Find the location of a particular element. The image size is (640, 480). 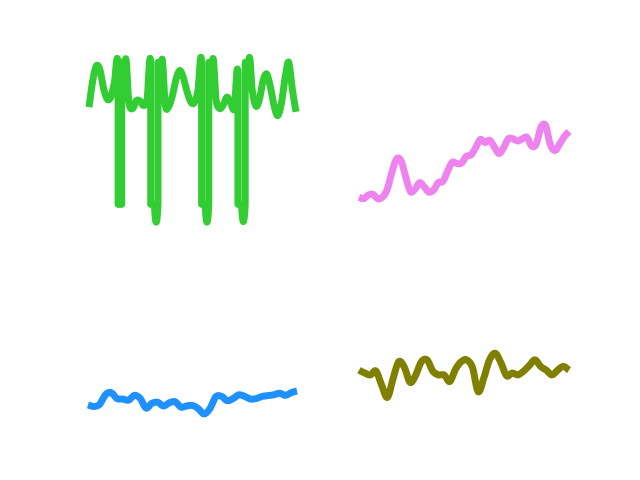

subplot-top-left is located at coordinates (192, 139).